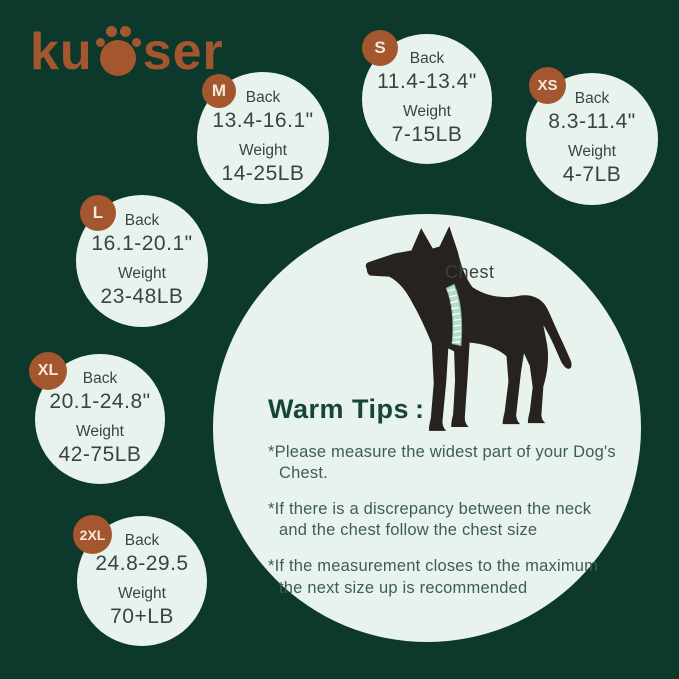 The image size is (679, 679). I want to click on size-badge-label: XL, so click(48, 370).